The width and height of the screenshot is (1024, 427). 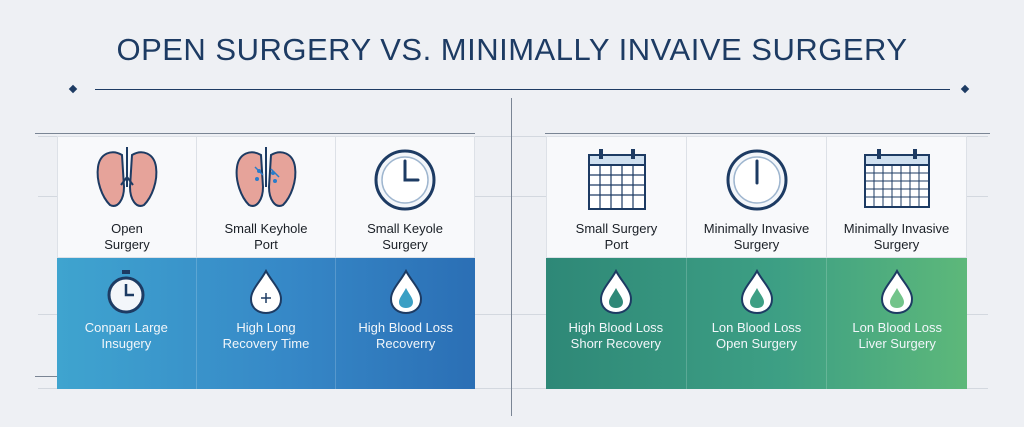 I want to click on cell-label: Small Keyhole Port, so click(x=266, y=236).